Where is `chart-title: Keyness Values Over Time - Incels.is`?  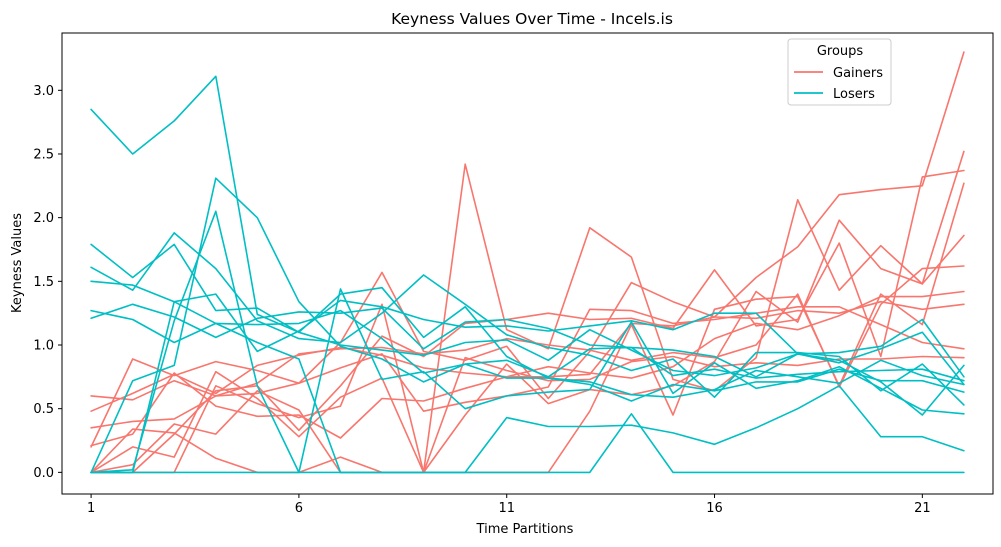
chart-title: Keyness Values Over Time - Incels.is is located at coordinates (532, 19).